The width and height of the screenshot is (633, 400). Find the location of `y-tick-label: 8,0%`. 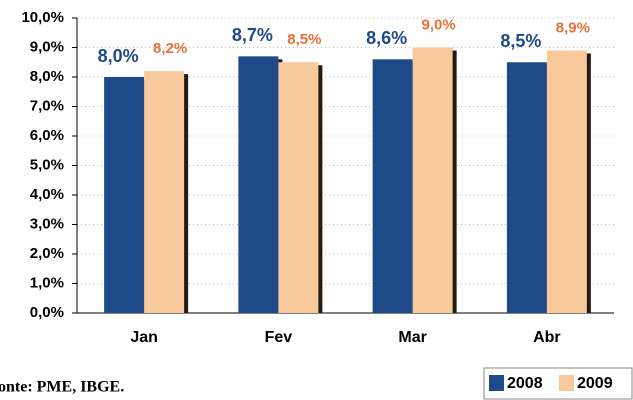

y-tick-label: 8,0% is located at coordinates (47, 76).